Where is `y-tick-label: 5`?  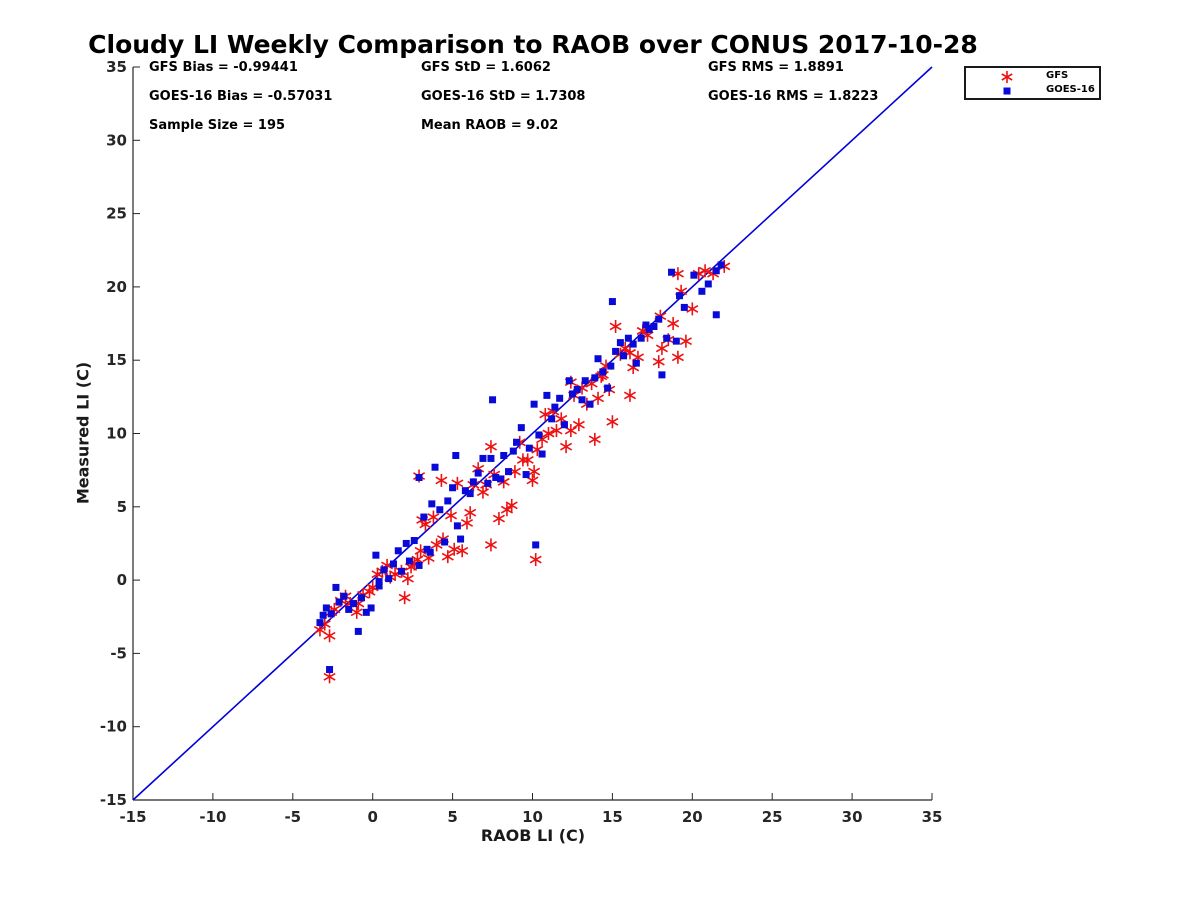 y-tick-label: 5 is located at coordinates (122, 507).